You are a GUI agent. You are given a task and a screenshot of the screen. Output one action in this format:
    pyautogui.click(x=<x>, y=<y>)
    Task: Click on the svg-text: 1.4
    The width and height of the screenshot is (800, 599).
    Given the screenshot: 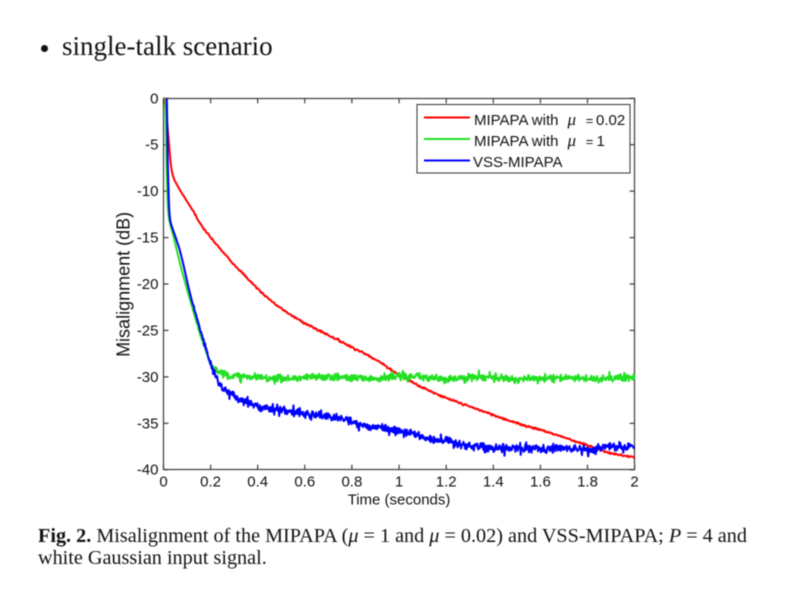 What is the action you would take?
    pyautogui.click(x=493, y=482)
    